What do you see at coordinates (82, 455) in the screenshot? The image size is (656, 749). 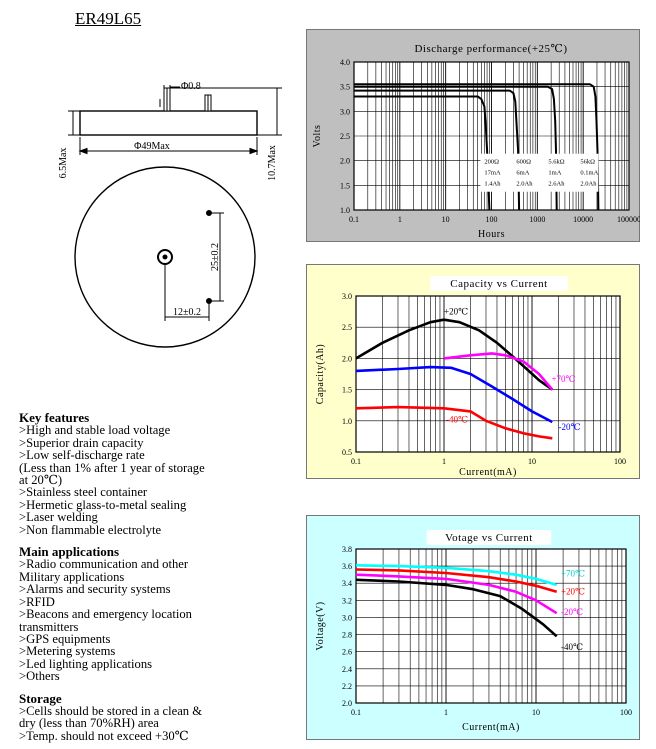 I see `section-line: >Low self-discharge rate` at bounding box center [82, 455].